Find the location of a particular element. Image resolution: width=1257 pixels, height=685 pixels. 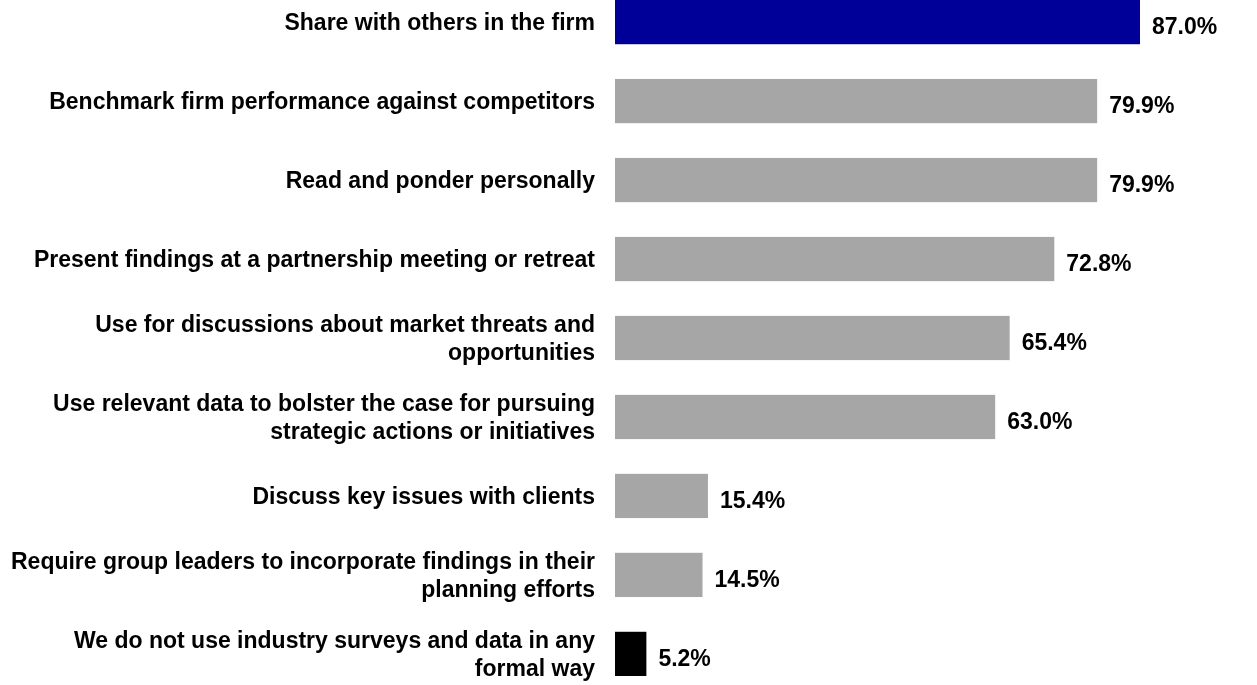

y-tick-label: Read and ponder personally is located at coordinates (440, 180).